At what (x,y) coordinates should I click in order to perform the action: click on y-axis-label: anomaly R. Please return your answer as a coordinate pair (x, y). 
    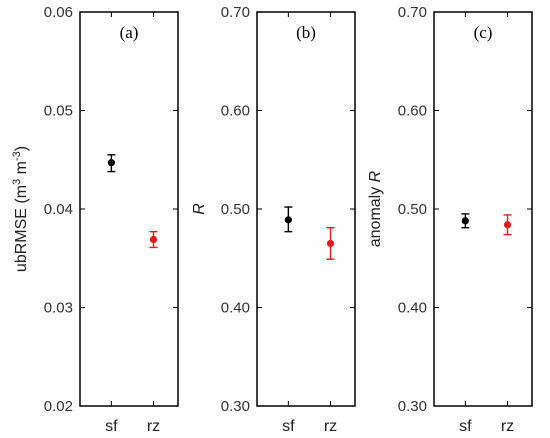
    Looking at the image, I should click on (375, 208).